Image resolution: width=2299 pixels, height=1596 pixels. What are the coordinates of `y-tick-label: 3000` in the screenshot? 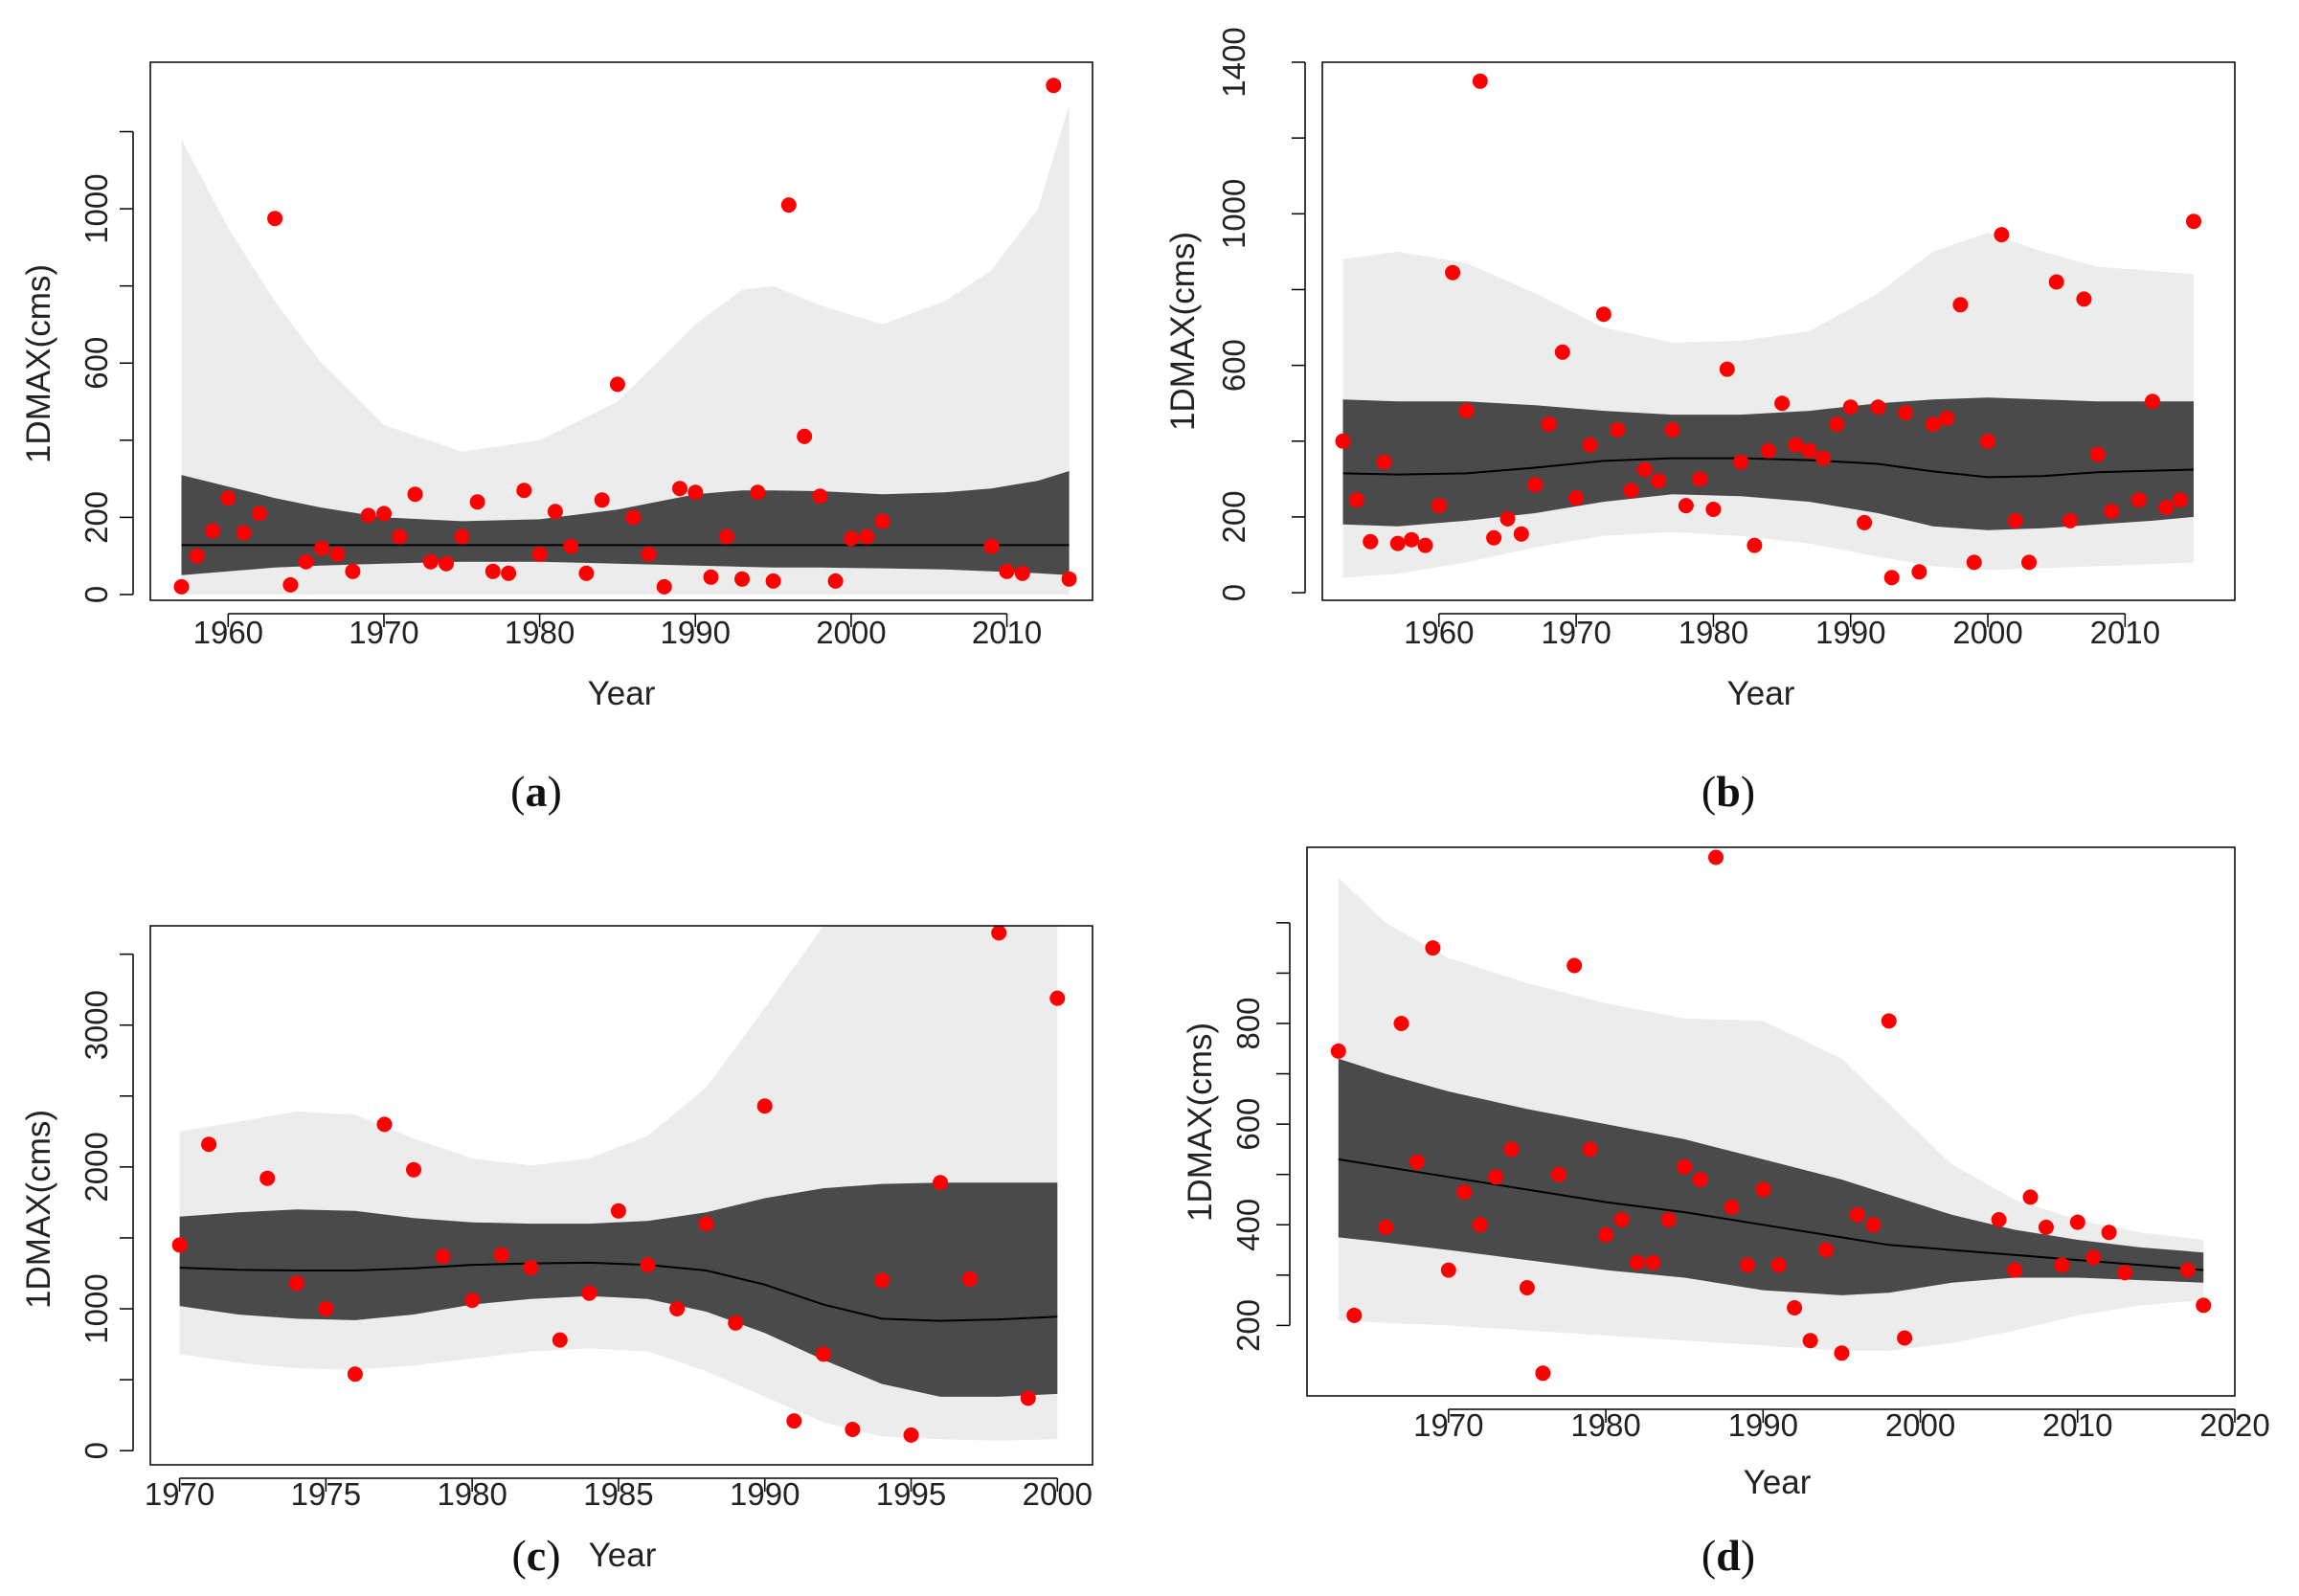 It's located at (96, 1025).